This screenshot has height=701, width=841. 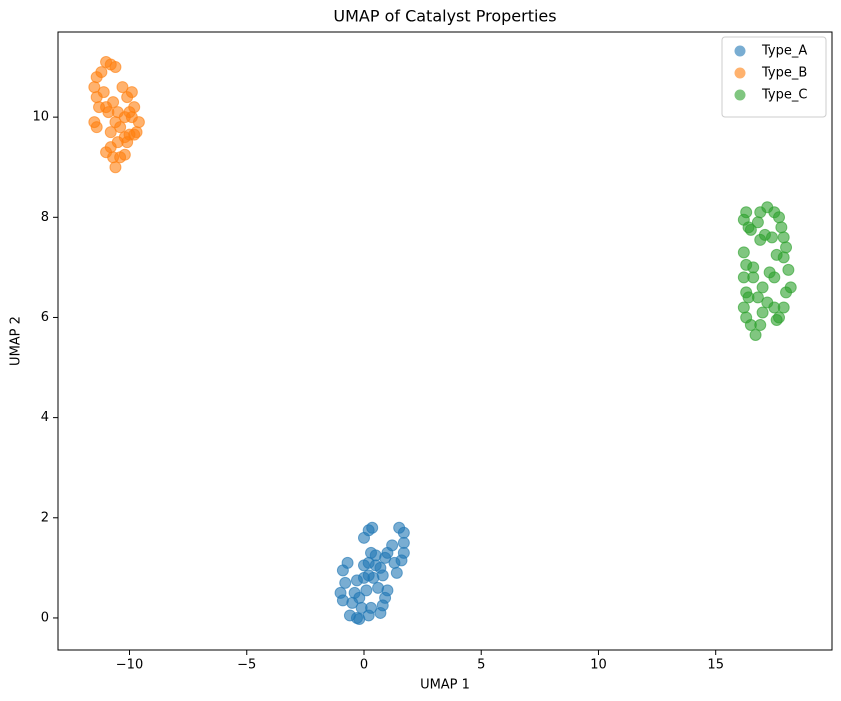 What do you see at coordinates (16, 341) in the screenshot?
I see `y-axis-label: UMAP 2` at bounding box center [16, 341].